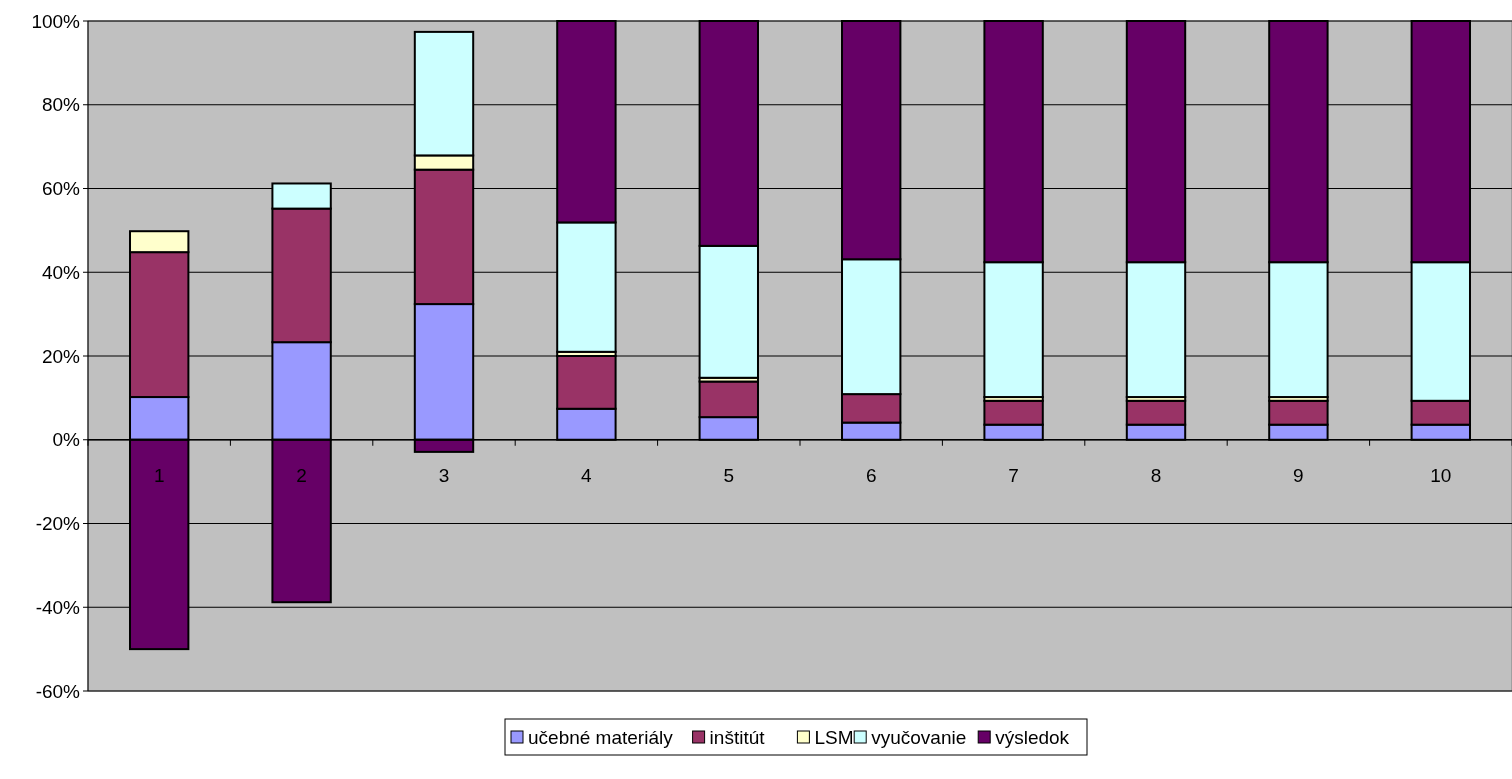 This screenshot has width=1512, height=779. What do you see at coordinates (834, 737) in the screenshot?
I see `legend-label: LSM` at bounding box center [834, 737].